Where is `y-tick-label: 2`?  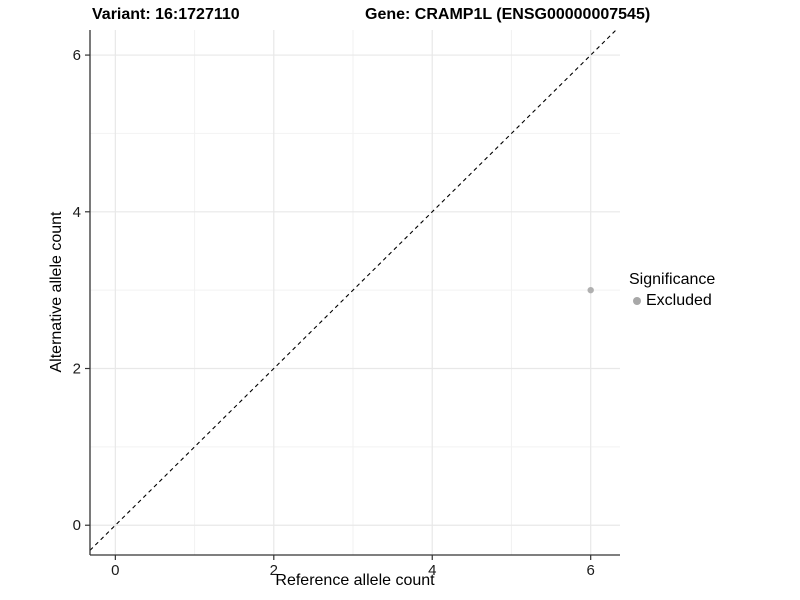
y-tick-label: 2 is located at coordinates (77, 369).